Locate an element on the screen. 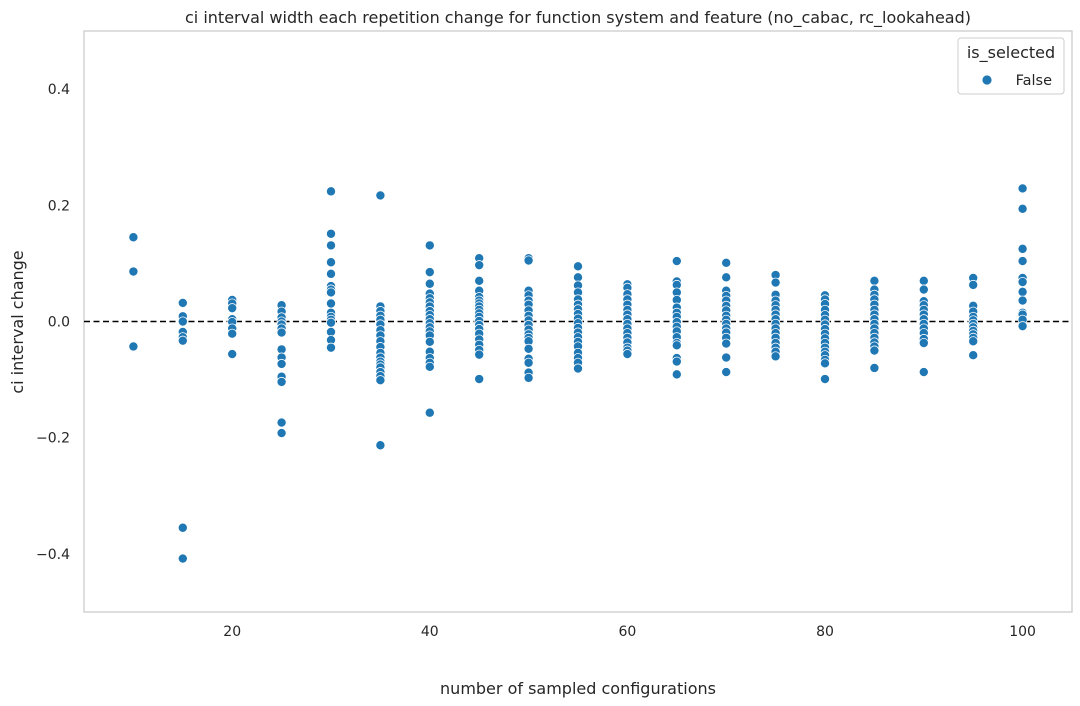 The height and width of the screenshot is (706, 1080). legend: is_selected False is located at coordinates (1011, 66).